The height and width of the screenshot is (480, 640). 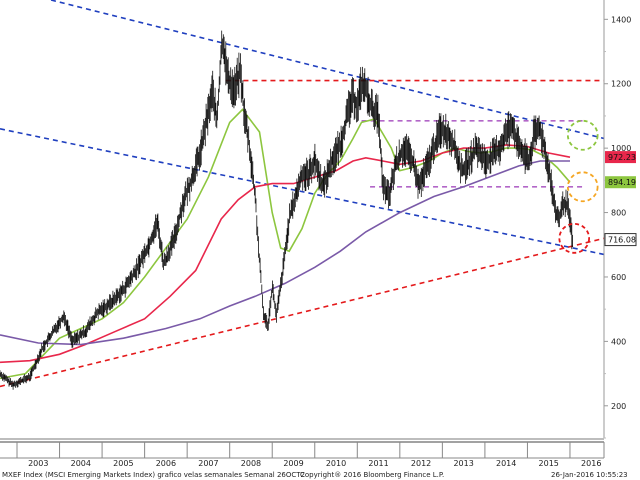 I want to click on x-axis-band, so click(x=302, y=439).